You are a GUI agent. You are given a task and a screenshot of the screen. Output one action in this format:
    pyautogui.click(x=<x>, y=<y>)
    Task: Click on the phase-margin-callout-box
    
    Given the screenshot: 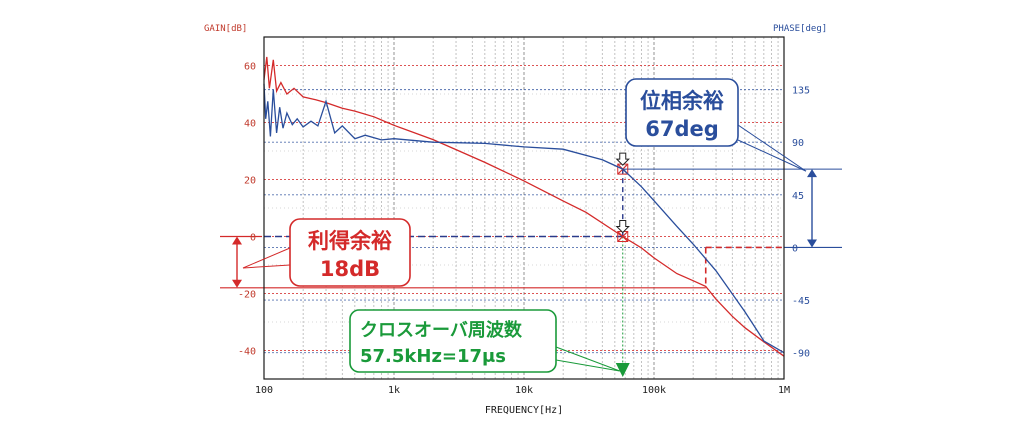 What is the action you would take?
    pyautogui.click(x=682, y=112)
    